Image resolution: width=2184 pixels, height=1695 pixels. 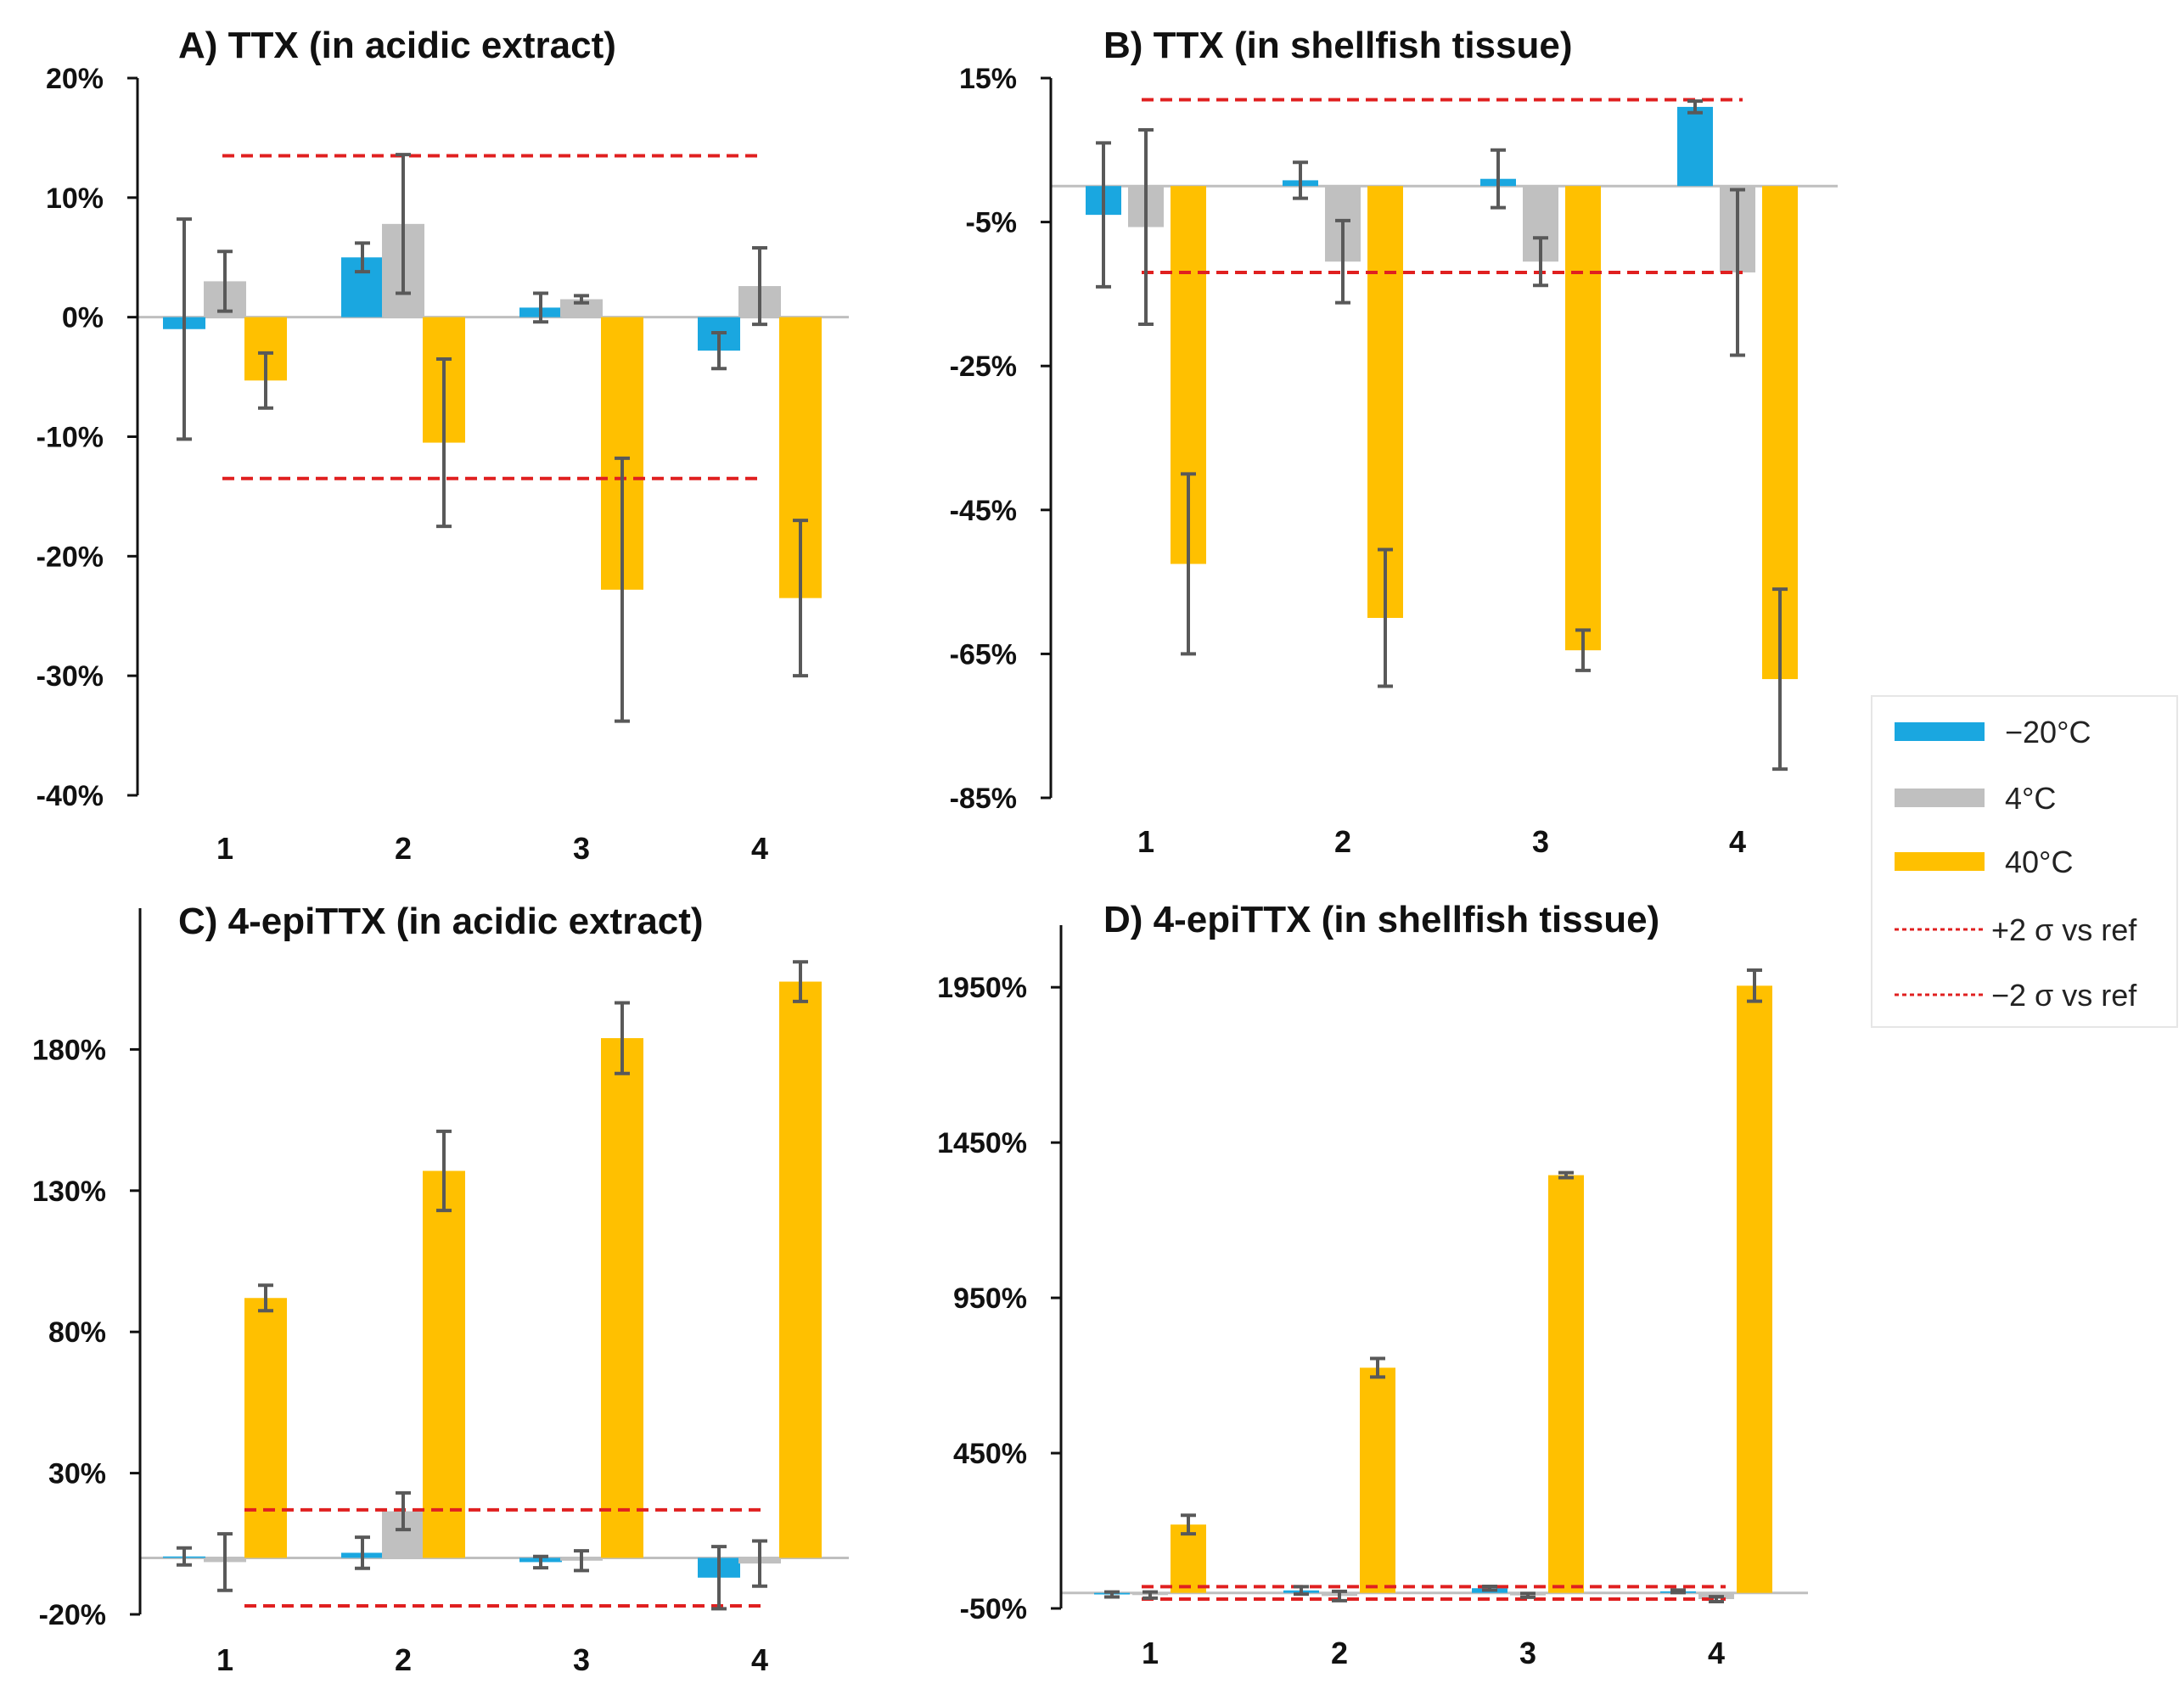 I want to click on chart-title: A) TTX (in acidic extract), so click(x=397, y=45).